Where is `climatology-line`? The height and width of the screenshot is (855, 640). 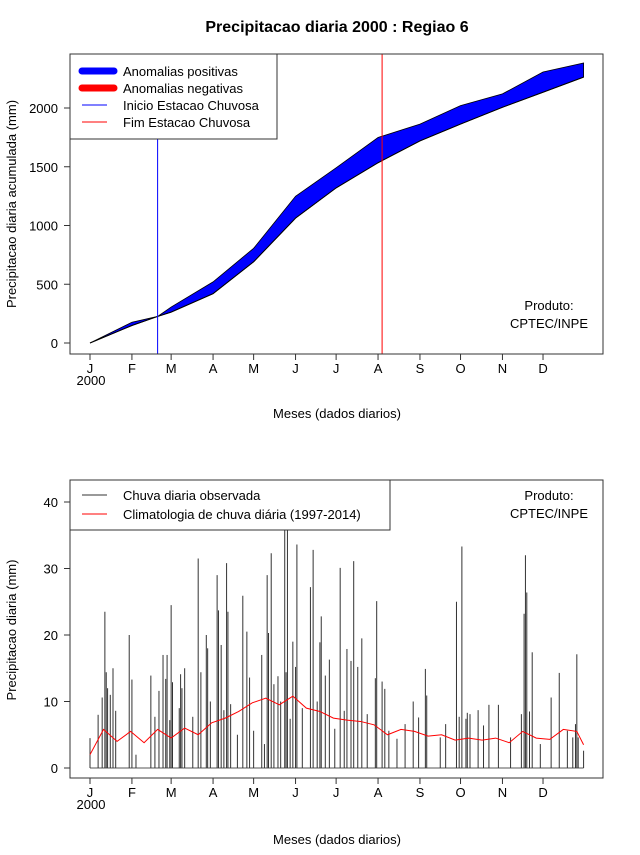 climatology-line is located at coordinates (337, 725).